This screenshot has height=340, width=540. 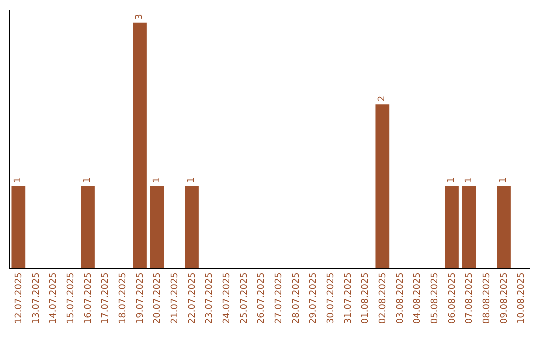 What do you see at coordinates (106, 298) in the screenshot?
I see `x-tick-label: 17.07.2025` at bounding box center [106, 298].